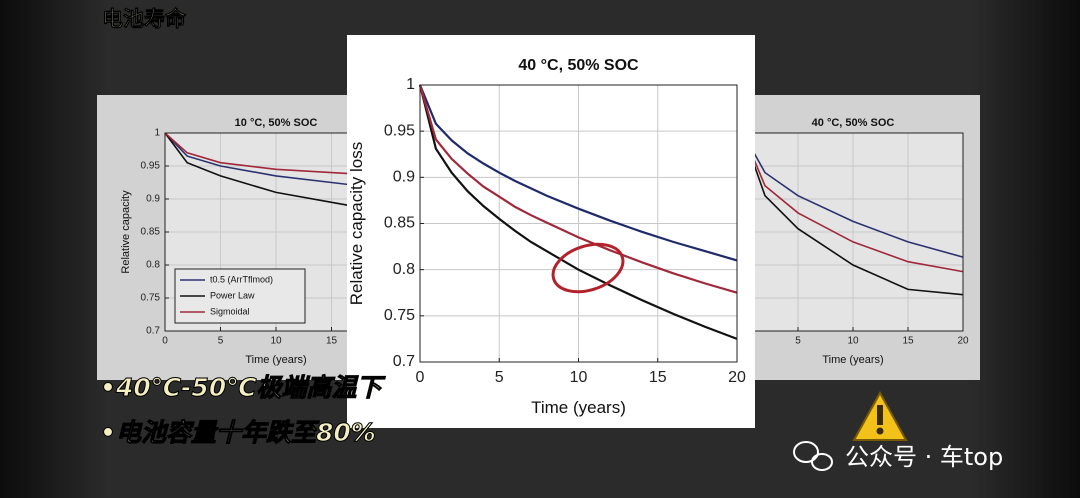  I want to click on caption: •电池容量十年跌至80%, so click(238, 432).